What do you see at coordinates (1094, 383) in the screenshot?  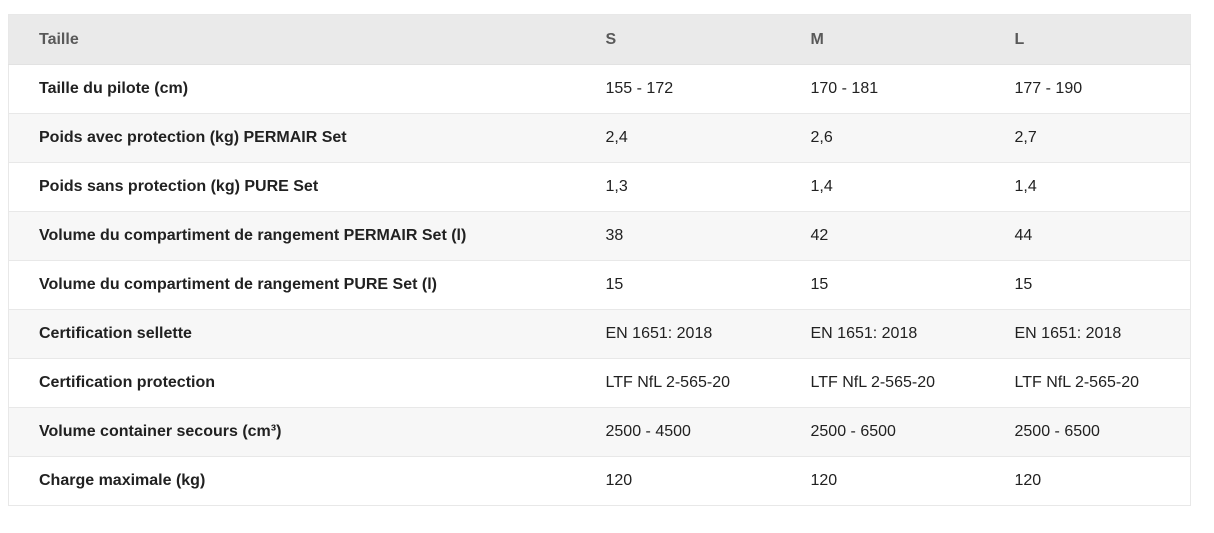 I see `cell-value-l: LTF NfL 2-565-20` at bounding box center [1094, 383].